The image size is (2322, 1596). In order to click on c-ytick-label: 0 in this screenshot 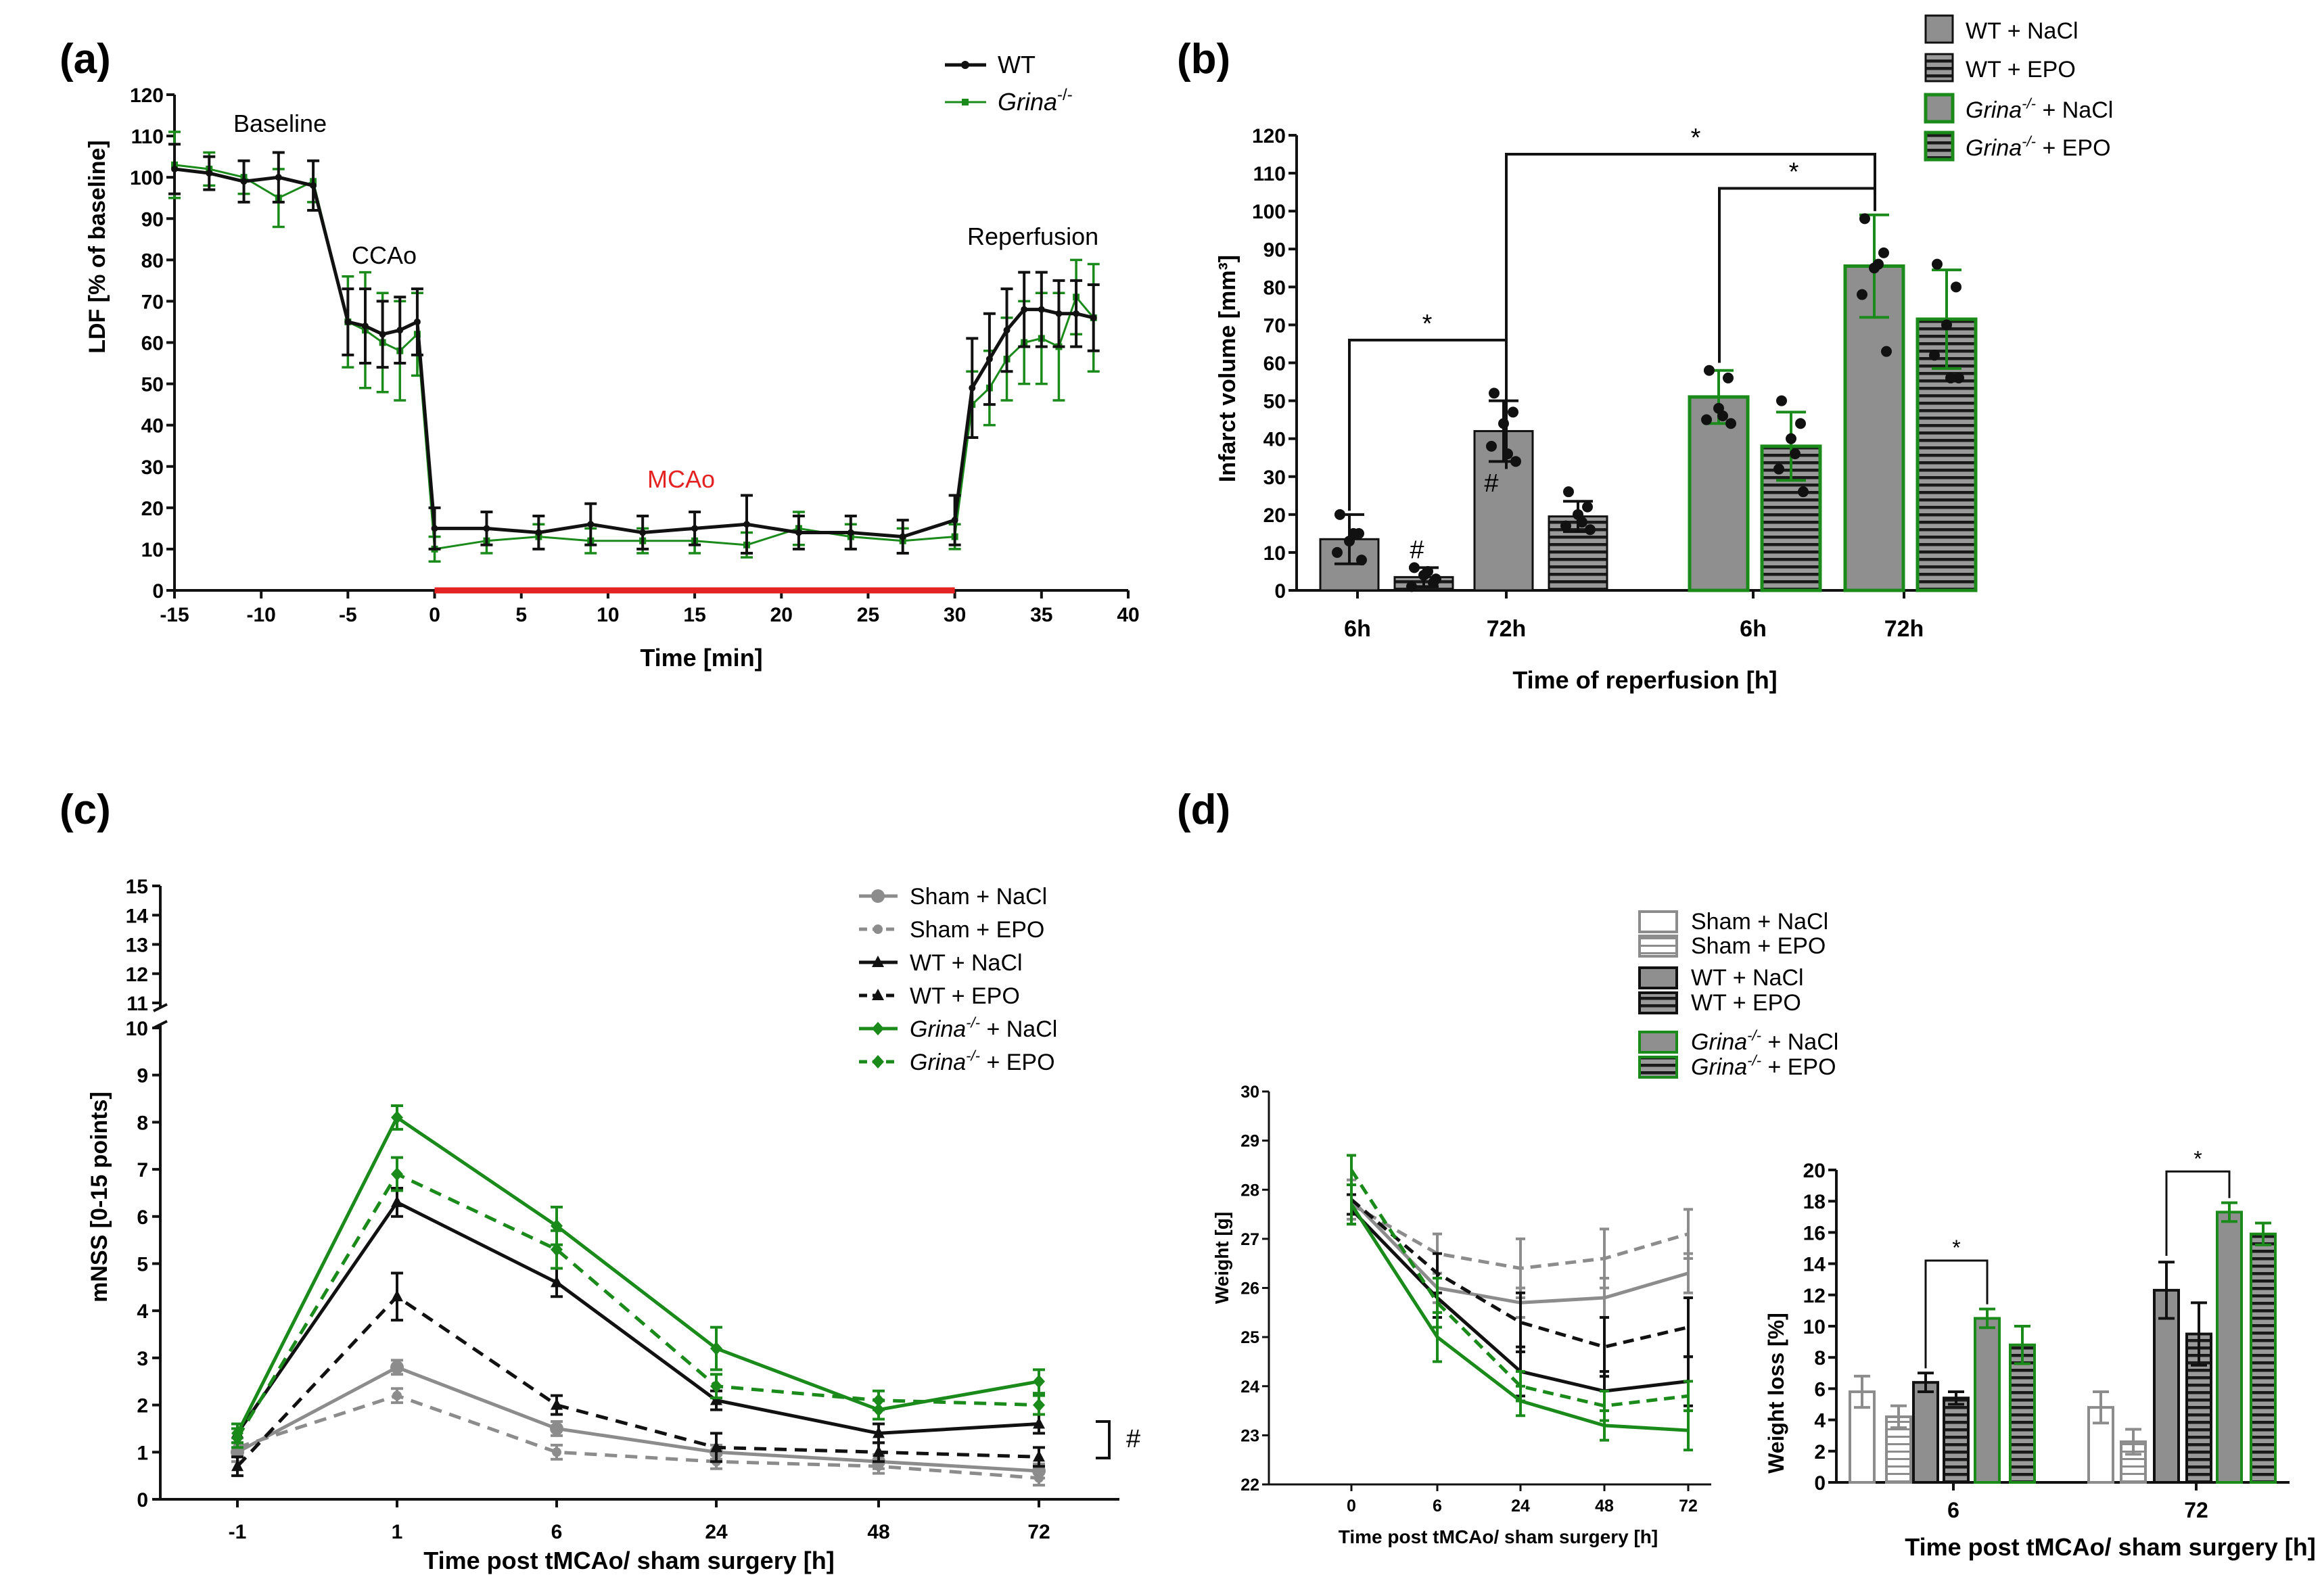, I will do `click(142, 1500)`.